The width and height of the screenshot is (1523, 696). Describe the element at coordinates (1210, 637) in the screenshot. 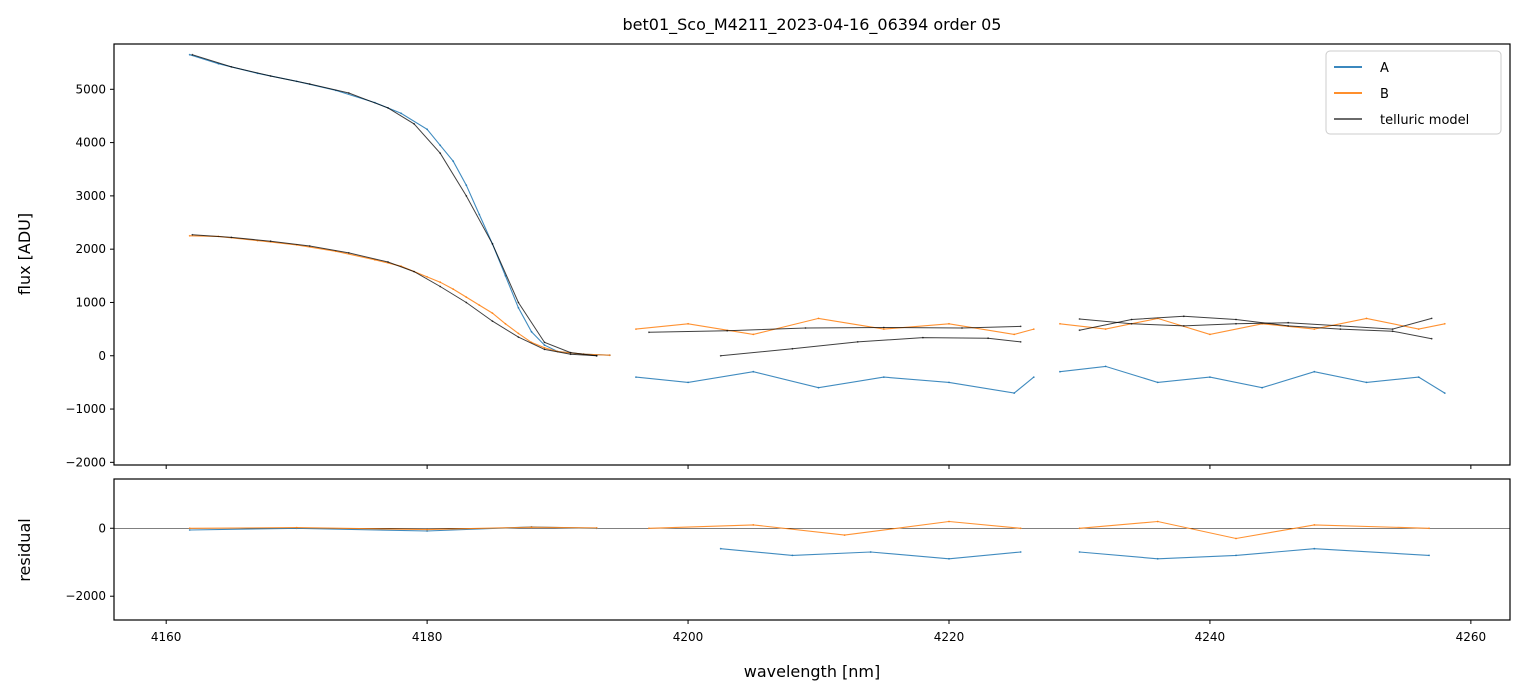

I see `bottom-xtick-label: 4240` at that location.